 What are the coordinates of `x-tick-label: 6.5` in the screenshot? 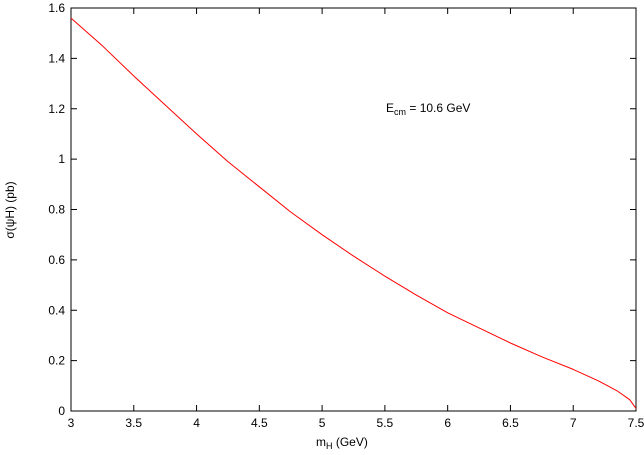 It's located at (510, 423).